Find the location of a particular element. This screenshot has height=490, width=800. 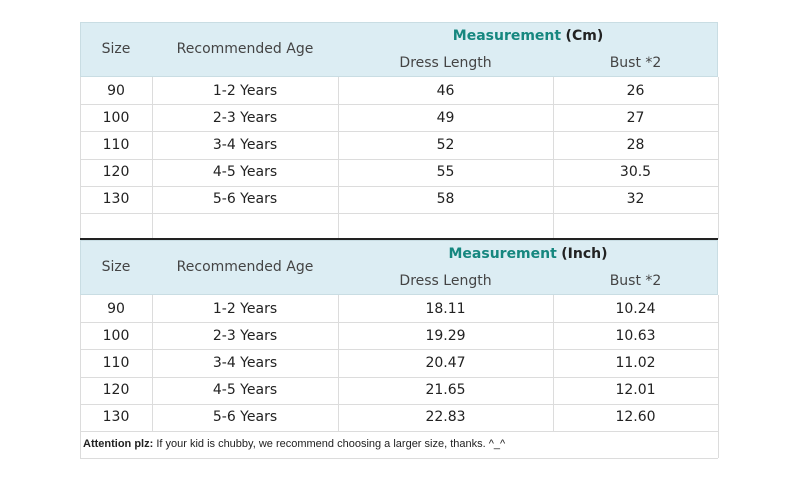

cell: 46 is located at coordinates (445, 90).